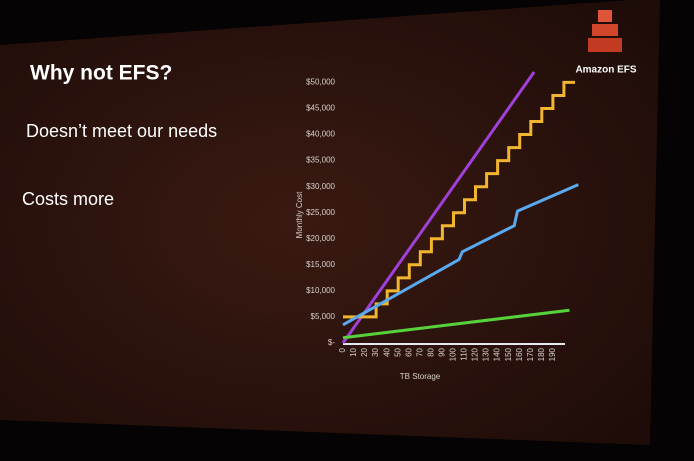 This screenshot has height=461, width=694. What do you see at coordinates (552, 354) in the screenshot?
I see `x-tick-label: 190` at bounding box center [552, 354].